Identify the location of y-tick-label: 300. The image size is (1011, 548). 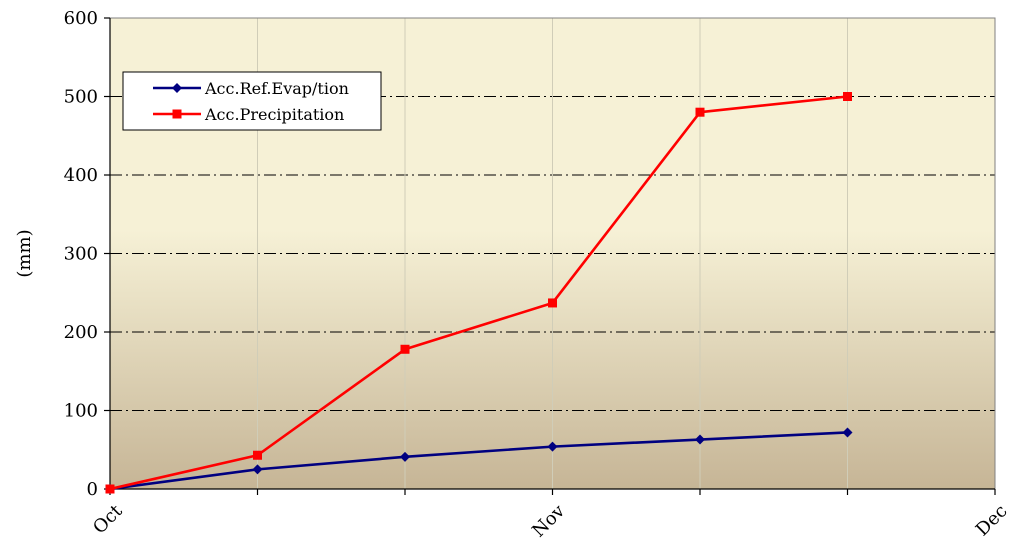
(81, 254).